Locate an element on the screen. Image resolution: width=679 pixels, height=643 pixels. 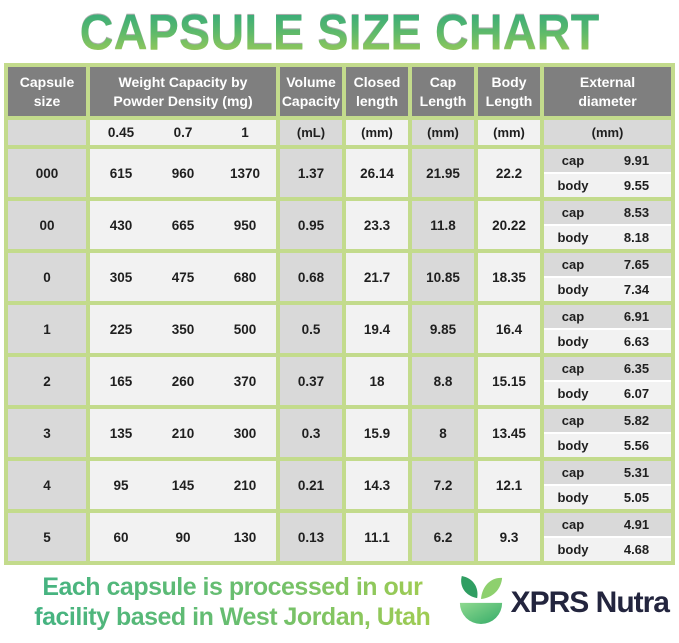
external-cap-subrow: cap 5.82 is located at coordinates (607, 420).